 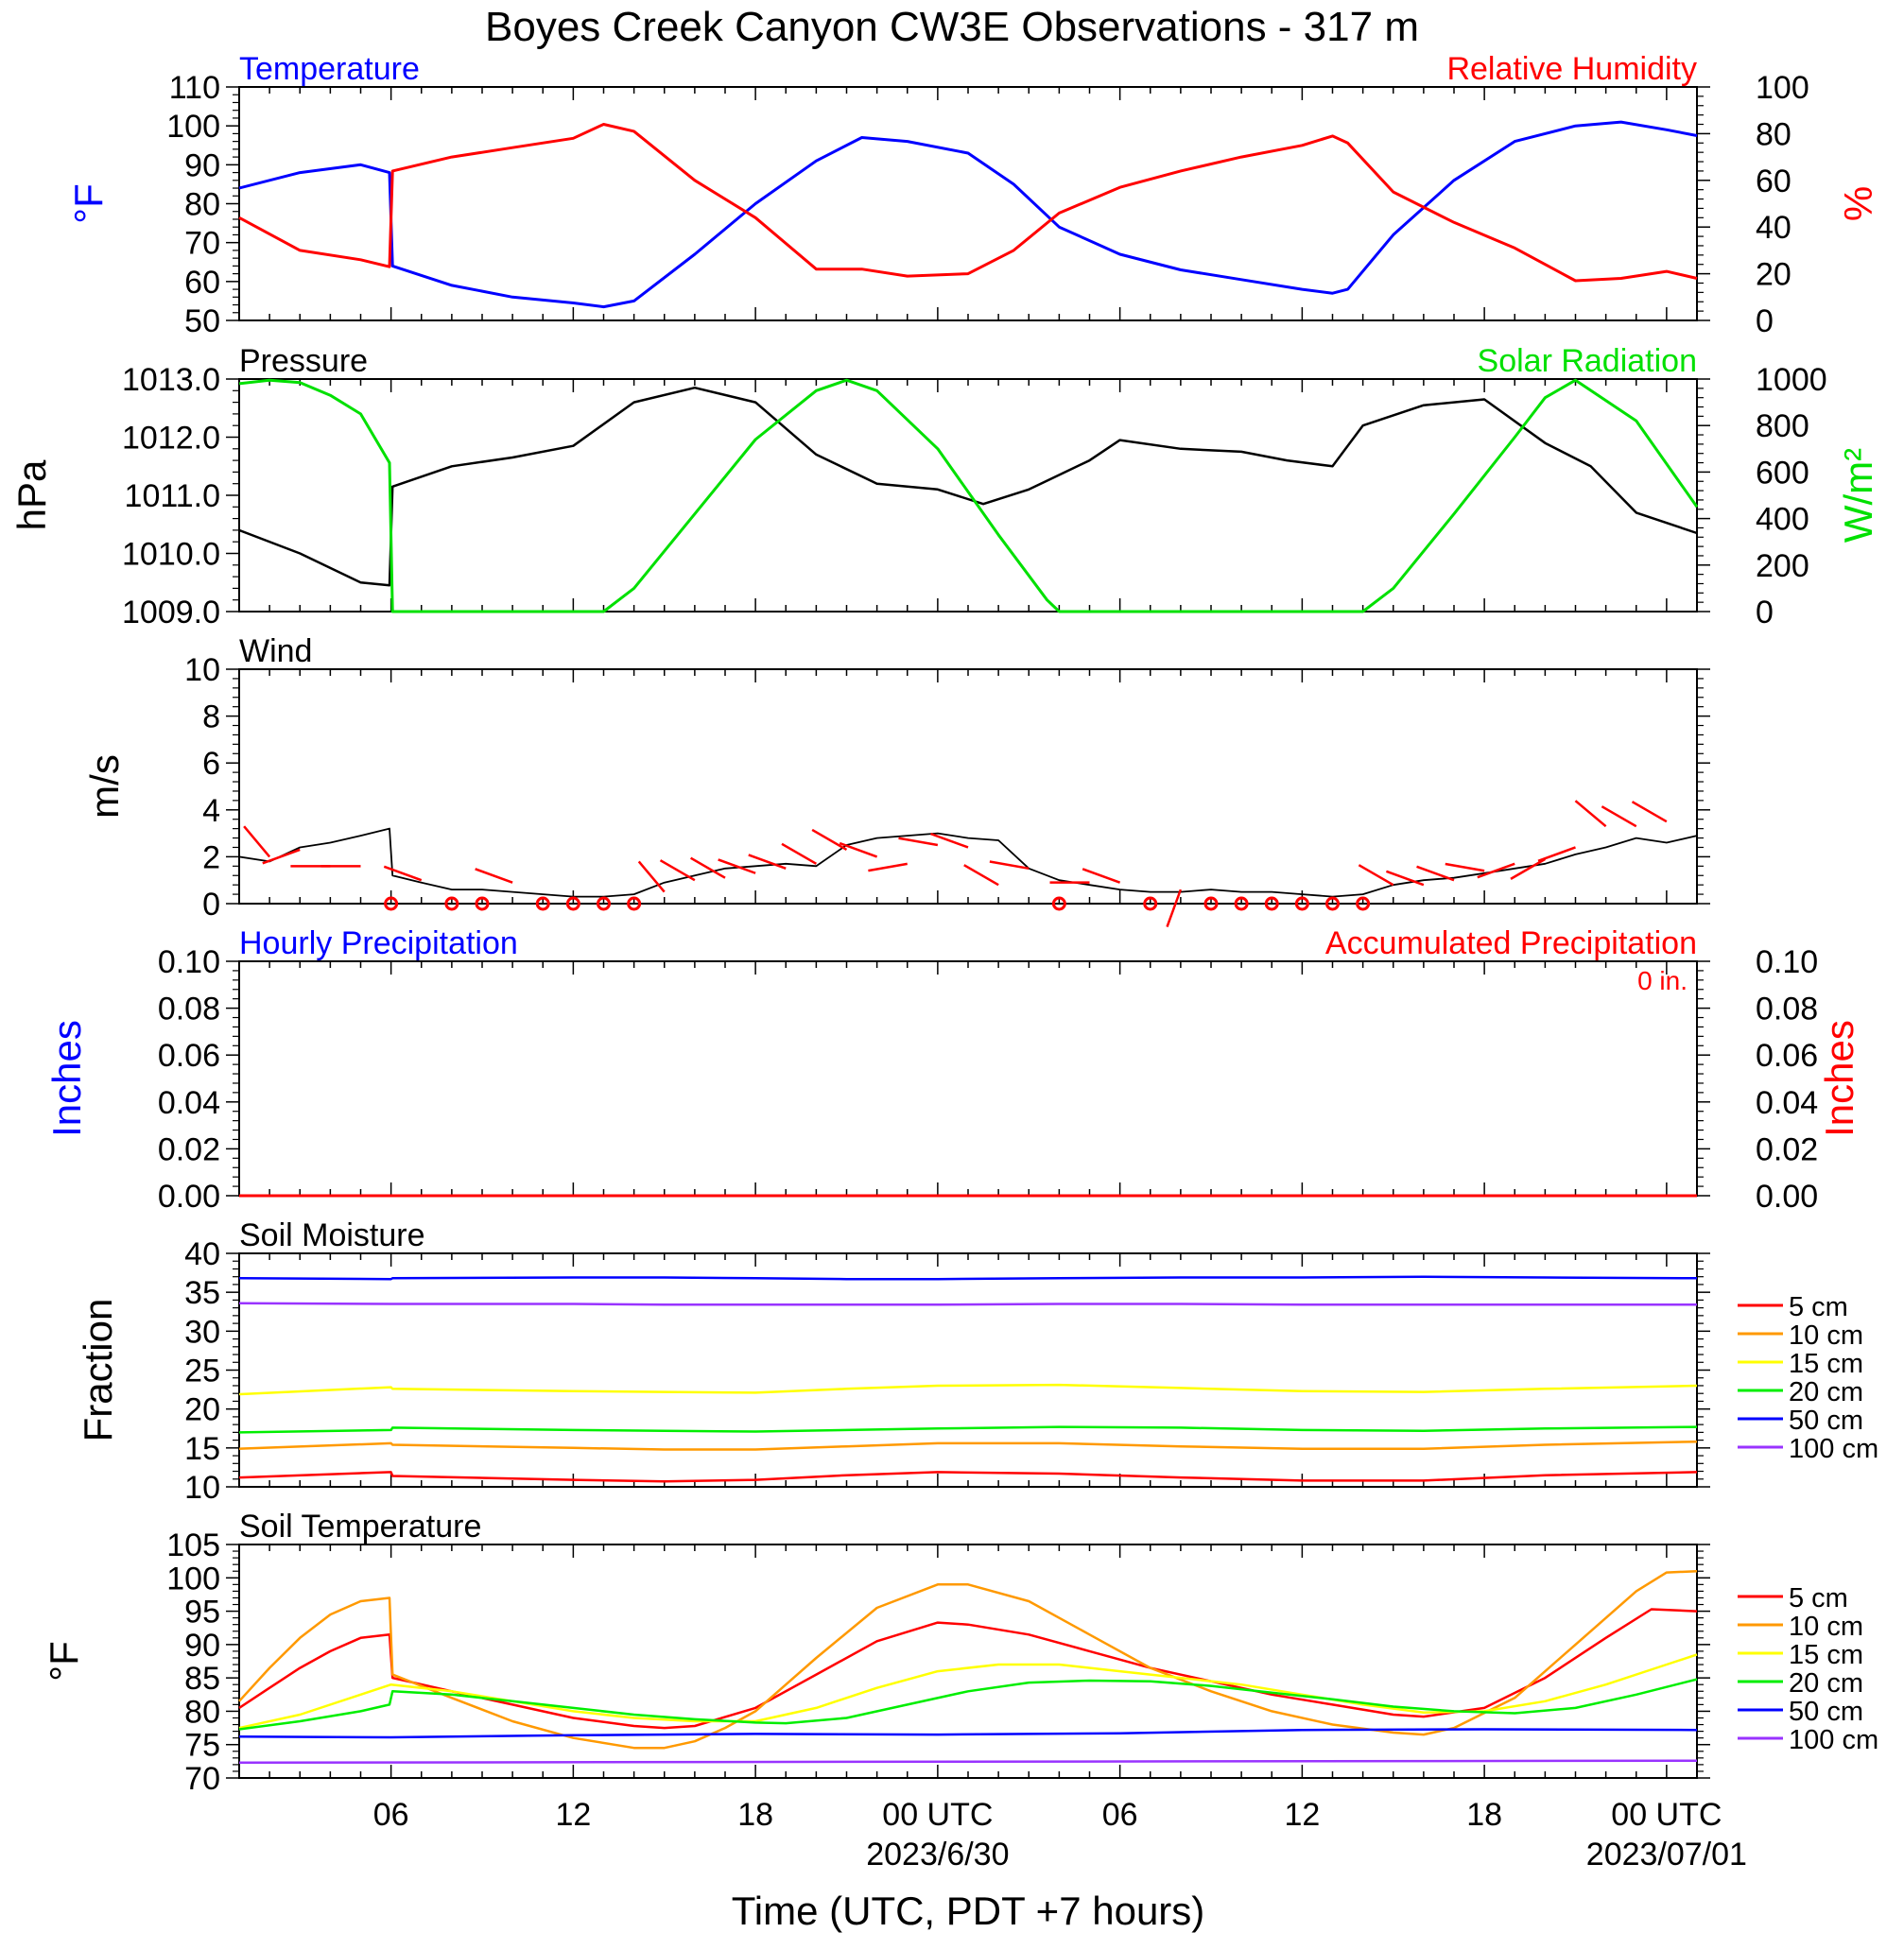 What do you see at coordinates (391, 1815) in the screenshot?
I see `x-tick-label: 06` at bounding box center [391, 1815].